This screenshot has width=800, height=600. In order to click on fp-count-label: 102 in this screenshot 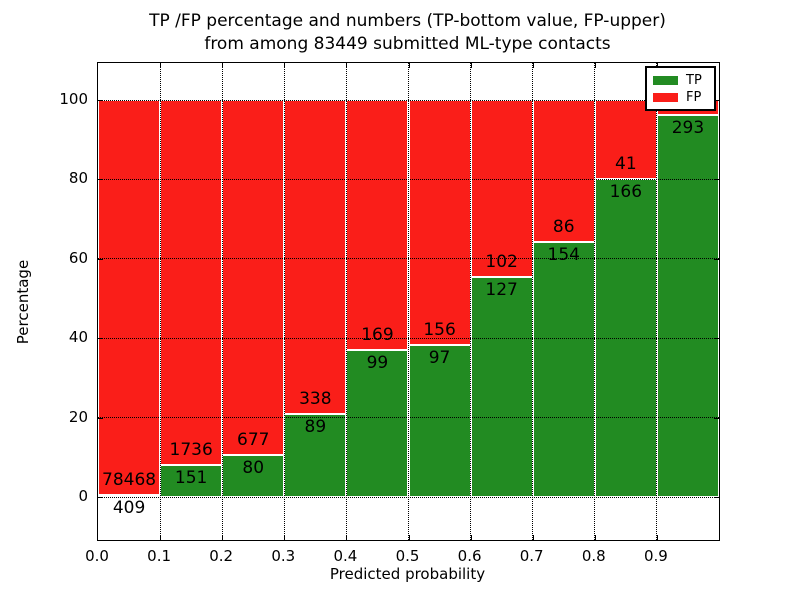, I will do `click(501, 261)`.